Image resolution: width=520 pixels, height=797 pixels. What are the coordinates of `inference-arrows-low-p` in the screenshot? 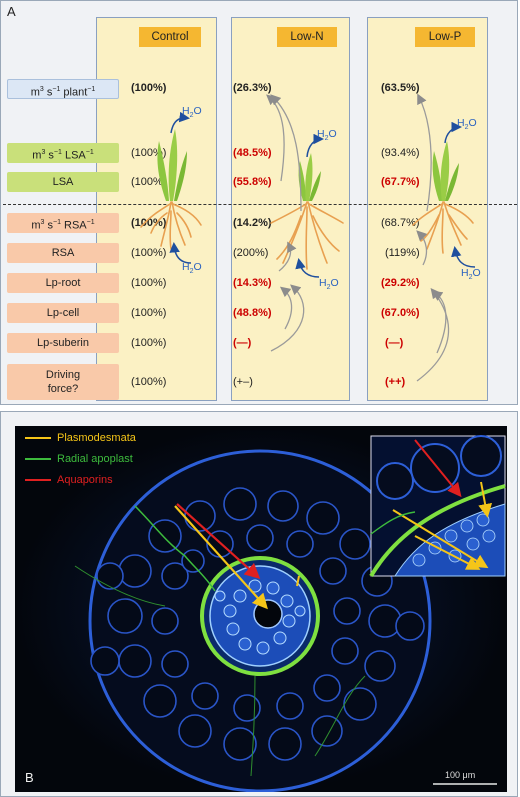 It's located at (433, 237).